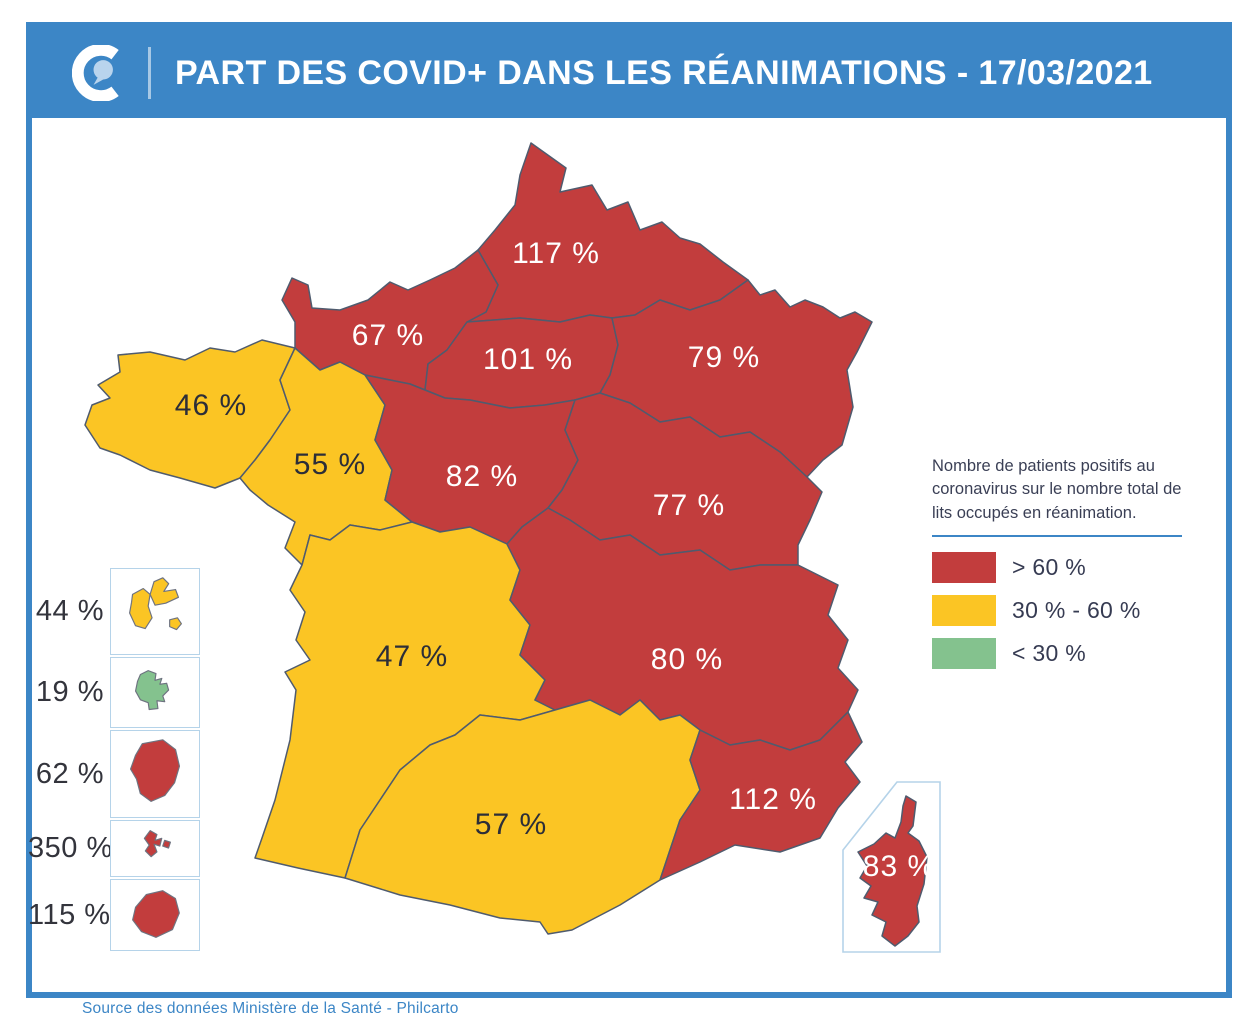 This screenshot has width=1259, height=1024. I want to click on region-occitanie, so click(522, 817).